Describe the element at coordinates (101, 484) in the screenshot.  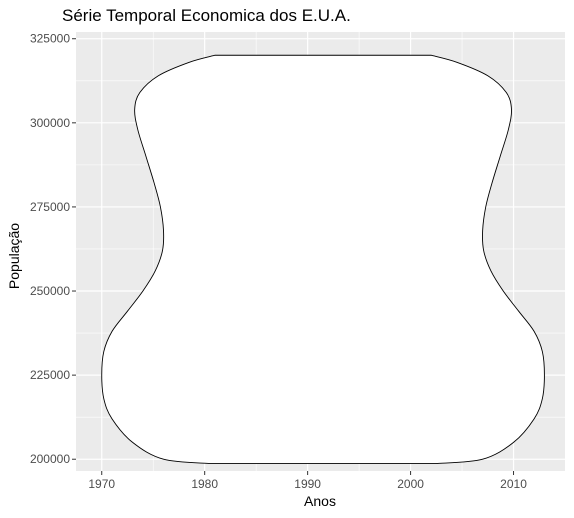
I see `x-tick-label: 1970` at that location.